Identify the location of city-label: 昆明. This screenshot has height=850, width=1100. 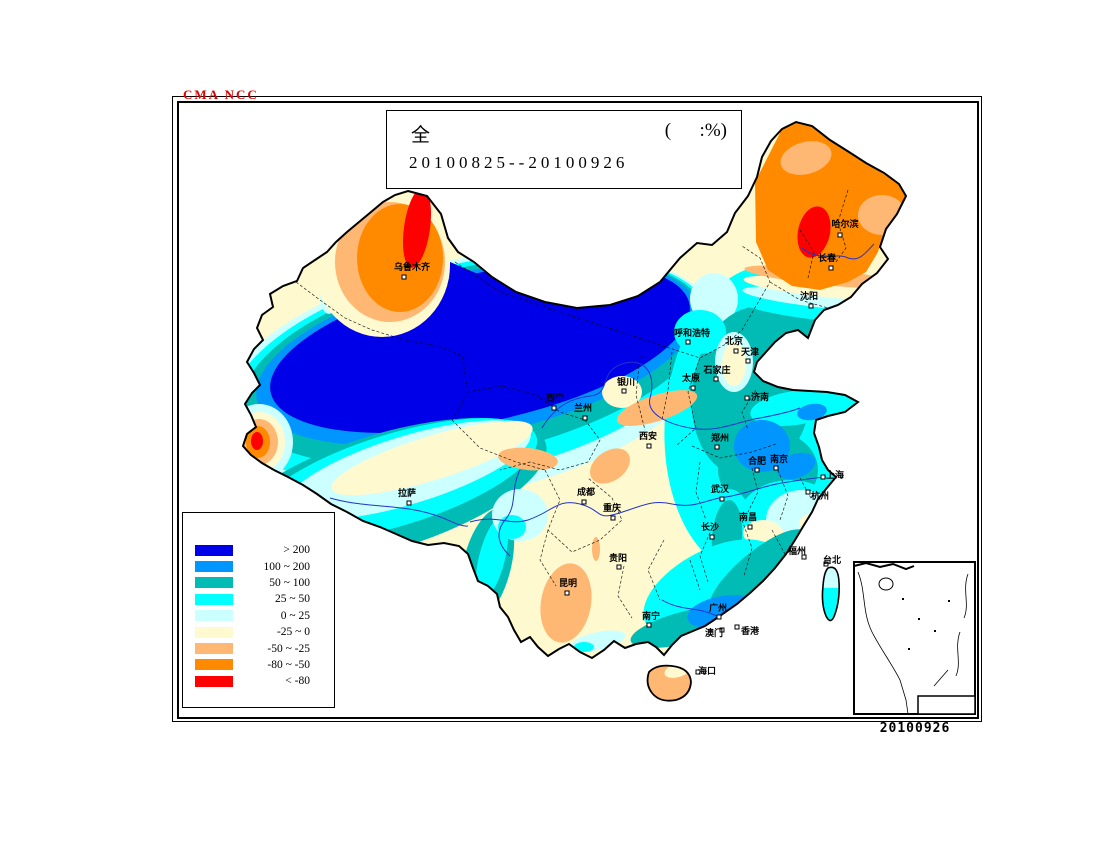
(568, 583).